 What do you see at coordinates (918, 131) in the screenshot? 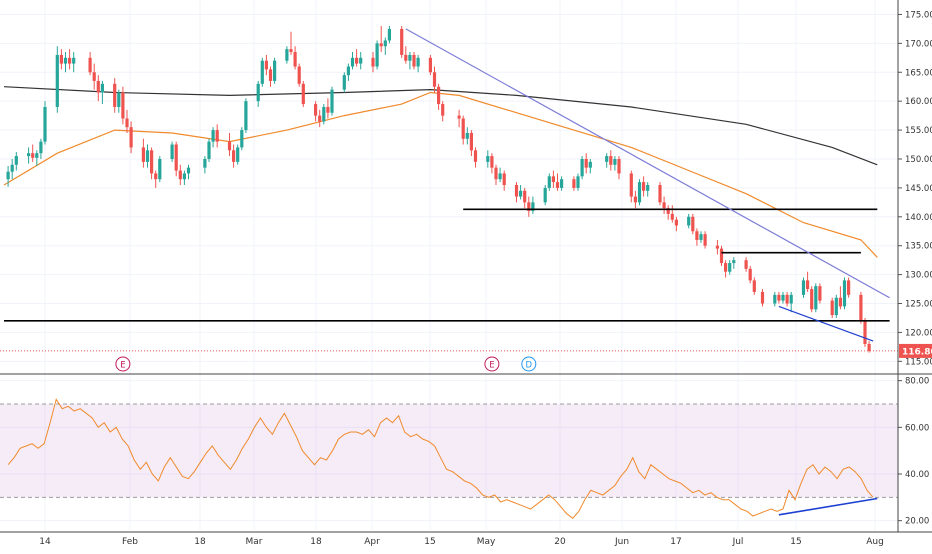
I see `price-tick-label: 155.00` at bounding box center [918, 131].